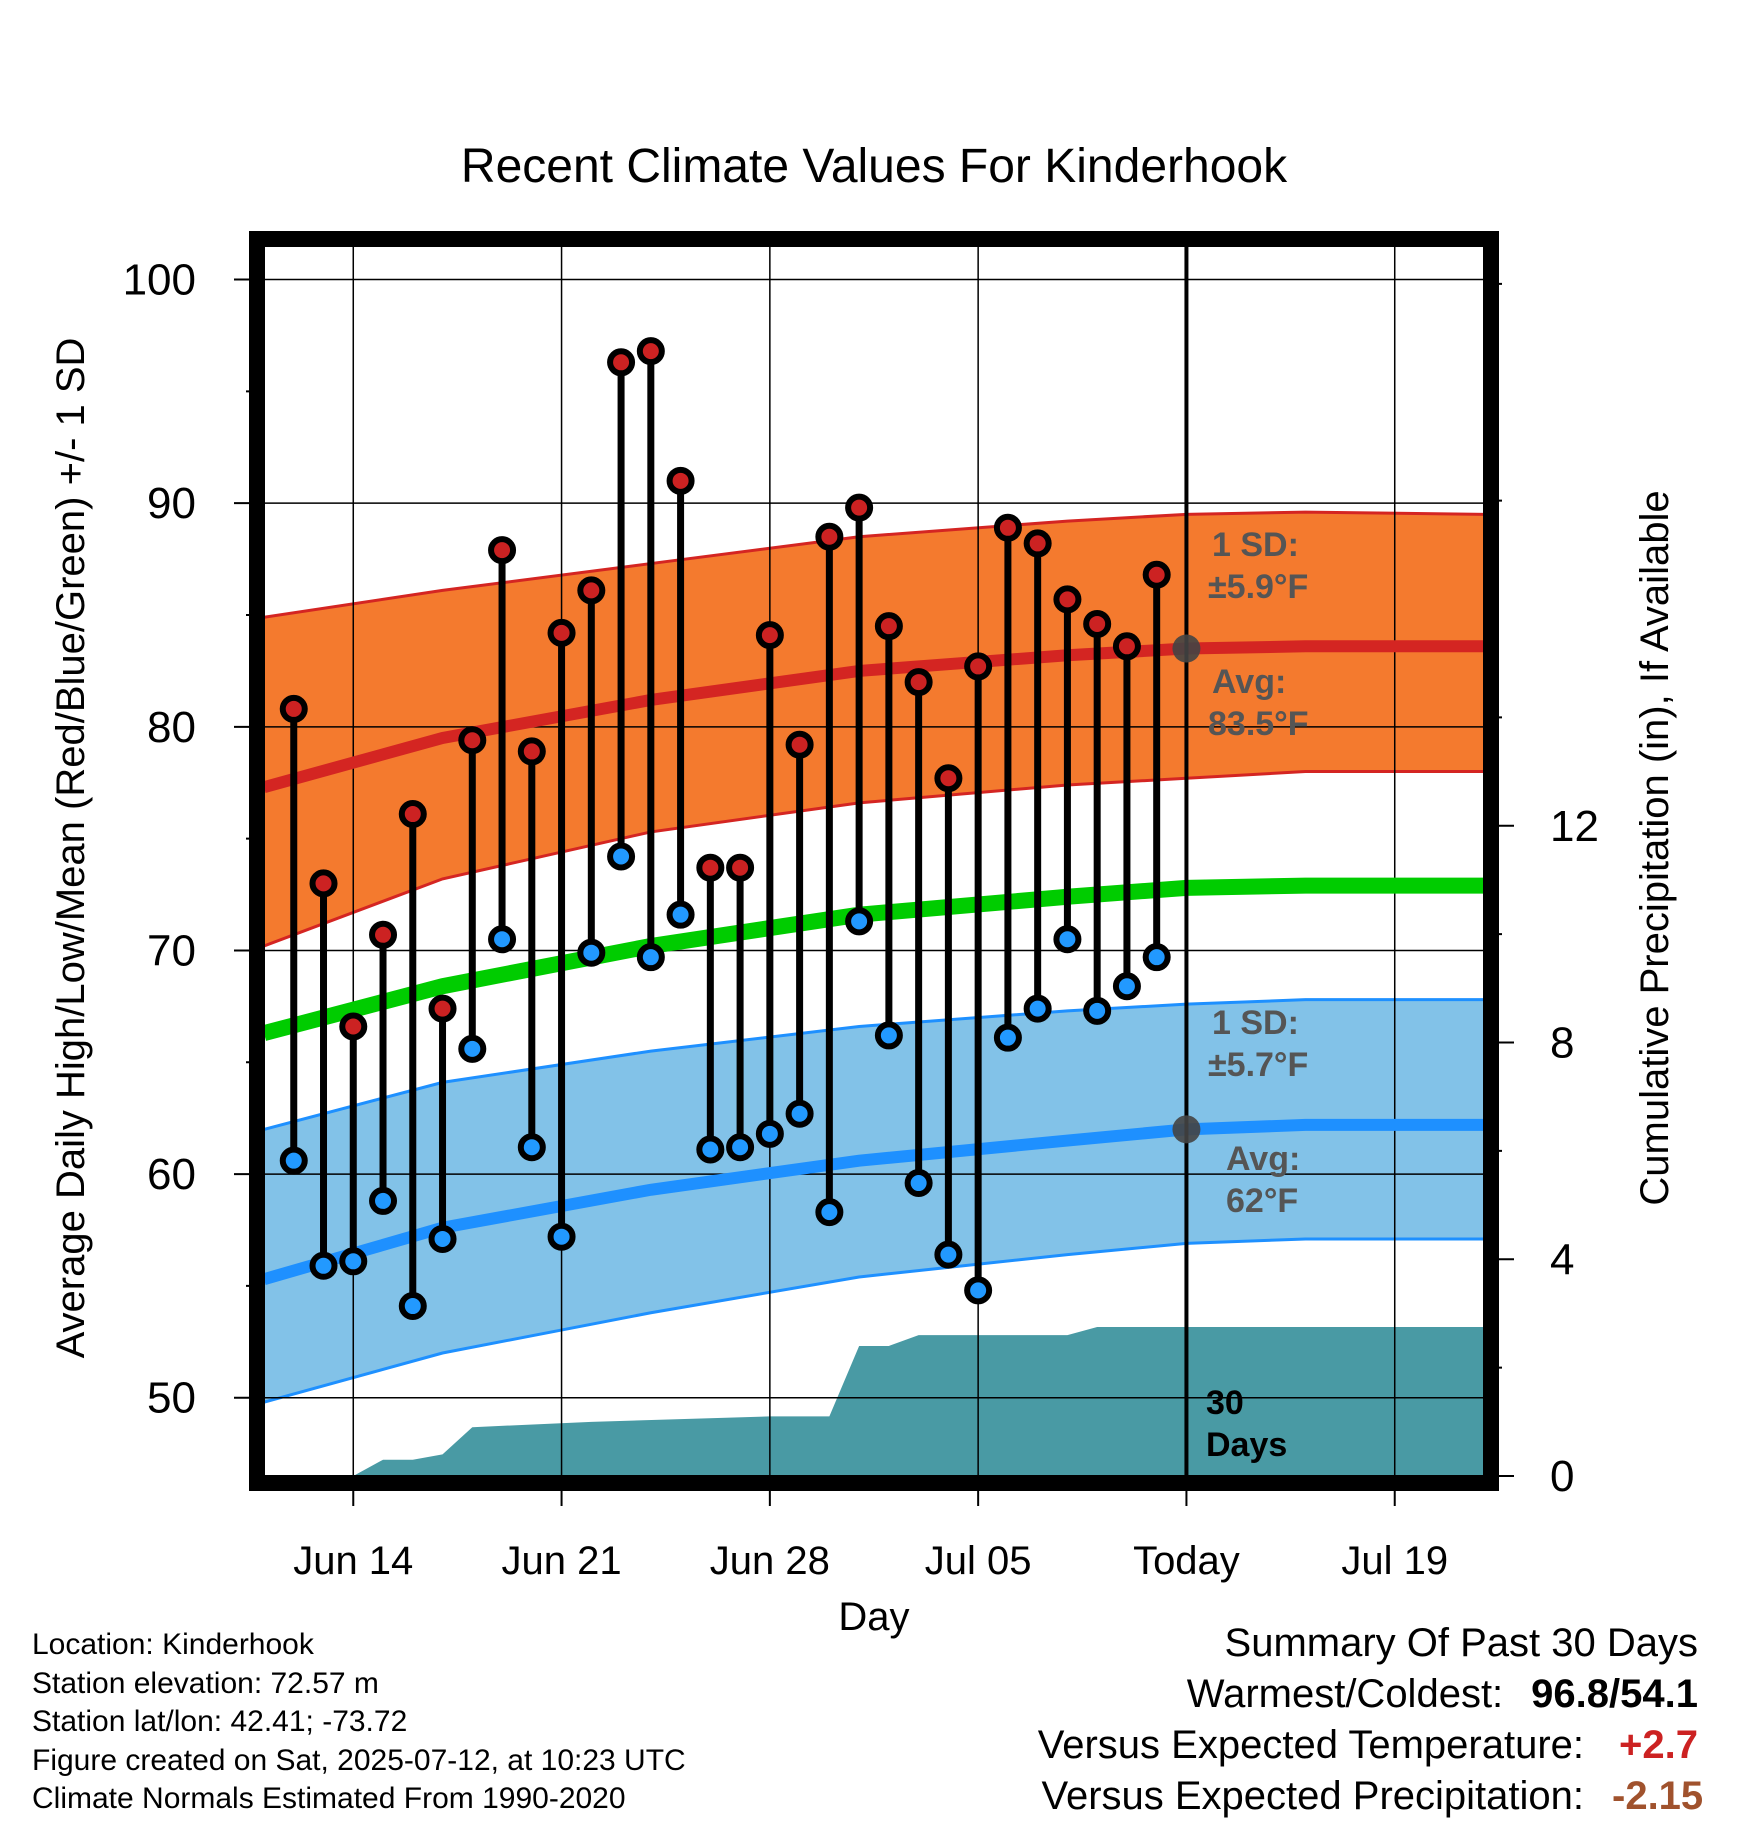  Describe the element at coordinates (1186, 1129) in the screenshot. I see `today-average-point` at that location.